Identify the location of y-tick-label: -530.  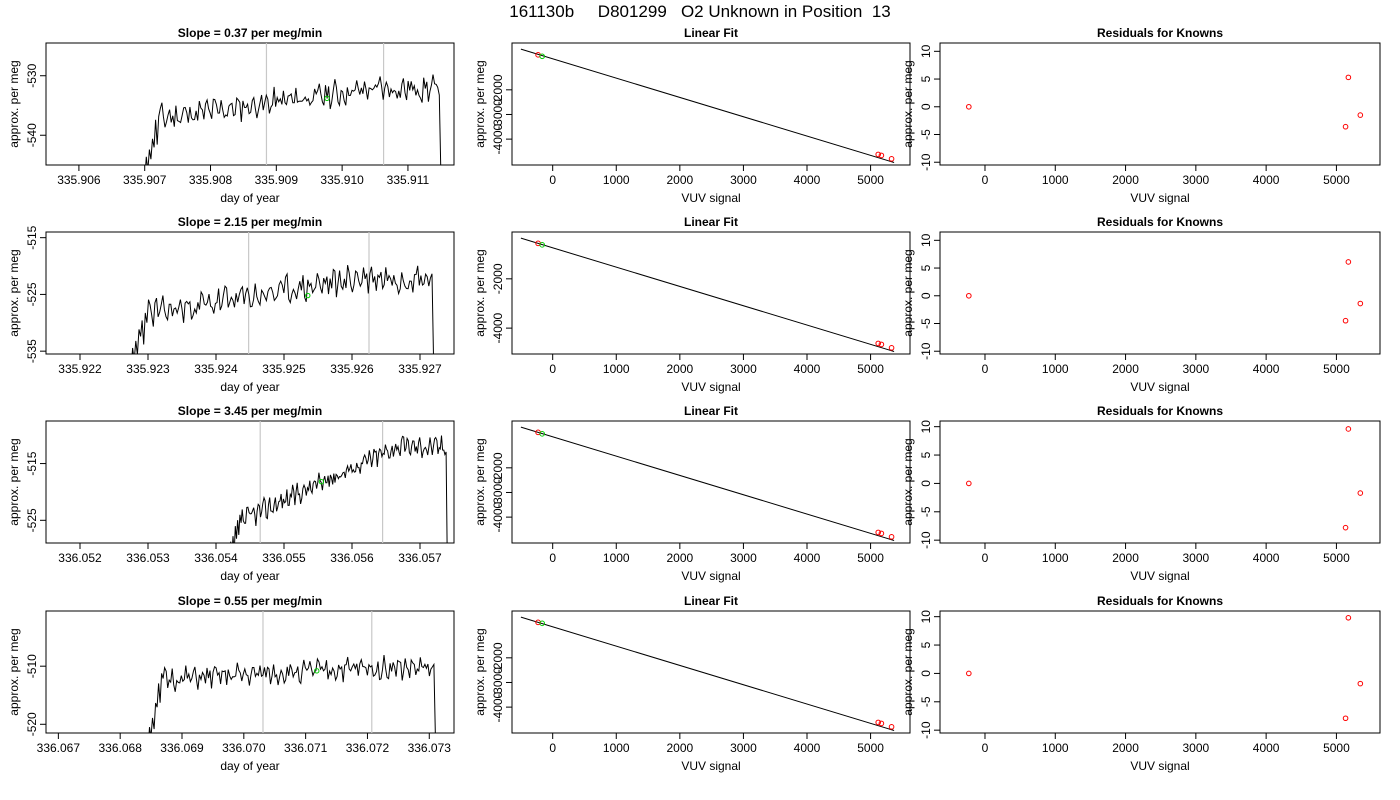
(32, 75).